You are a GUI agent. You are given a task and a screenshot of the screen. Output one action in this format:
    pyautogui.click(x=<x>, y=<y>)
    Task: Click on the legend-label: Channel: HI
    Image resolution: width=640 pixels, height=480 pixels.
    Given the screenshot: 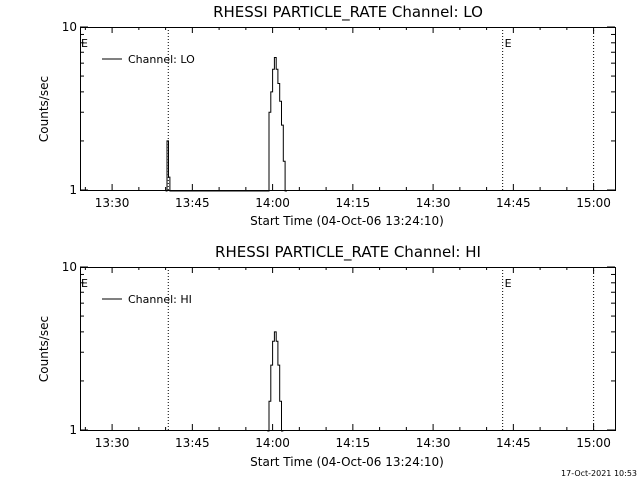 What is the action you would take?
    pyautogui.click(x=160, y=299)
    